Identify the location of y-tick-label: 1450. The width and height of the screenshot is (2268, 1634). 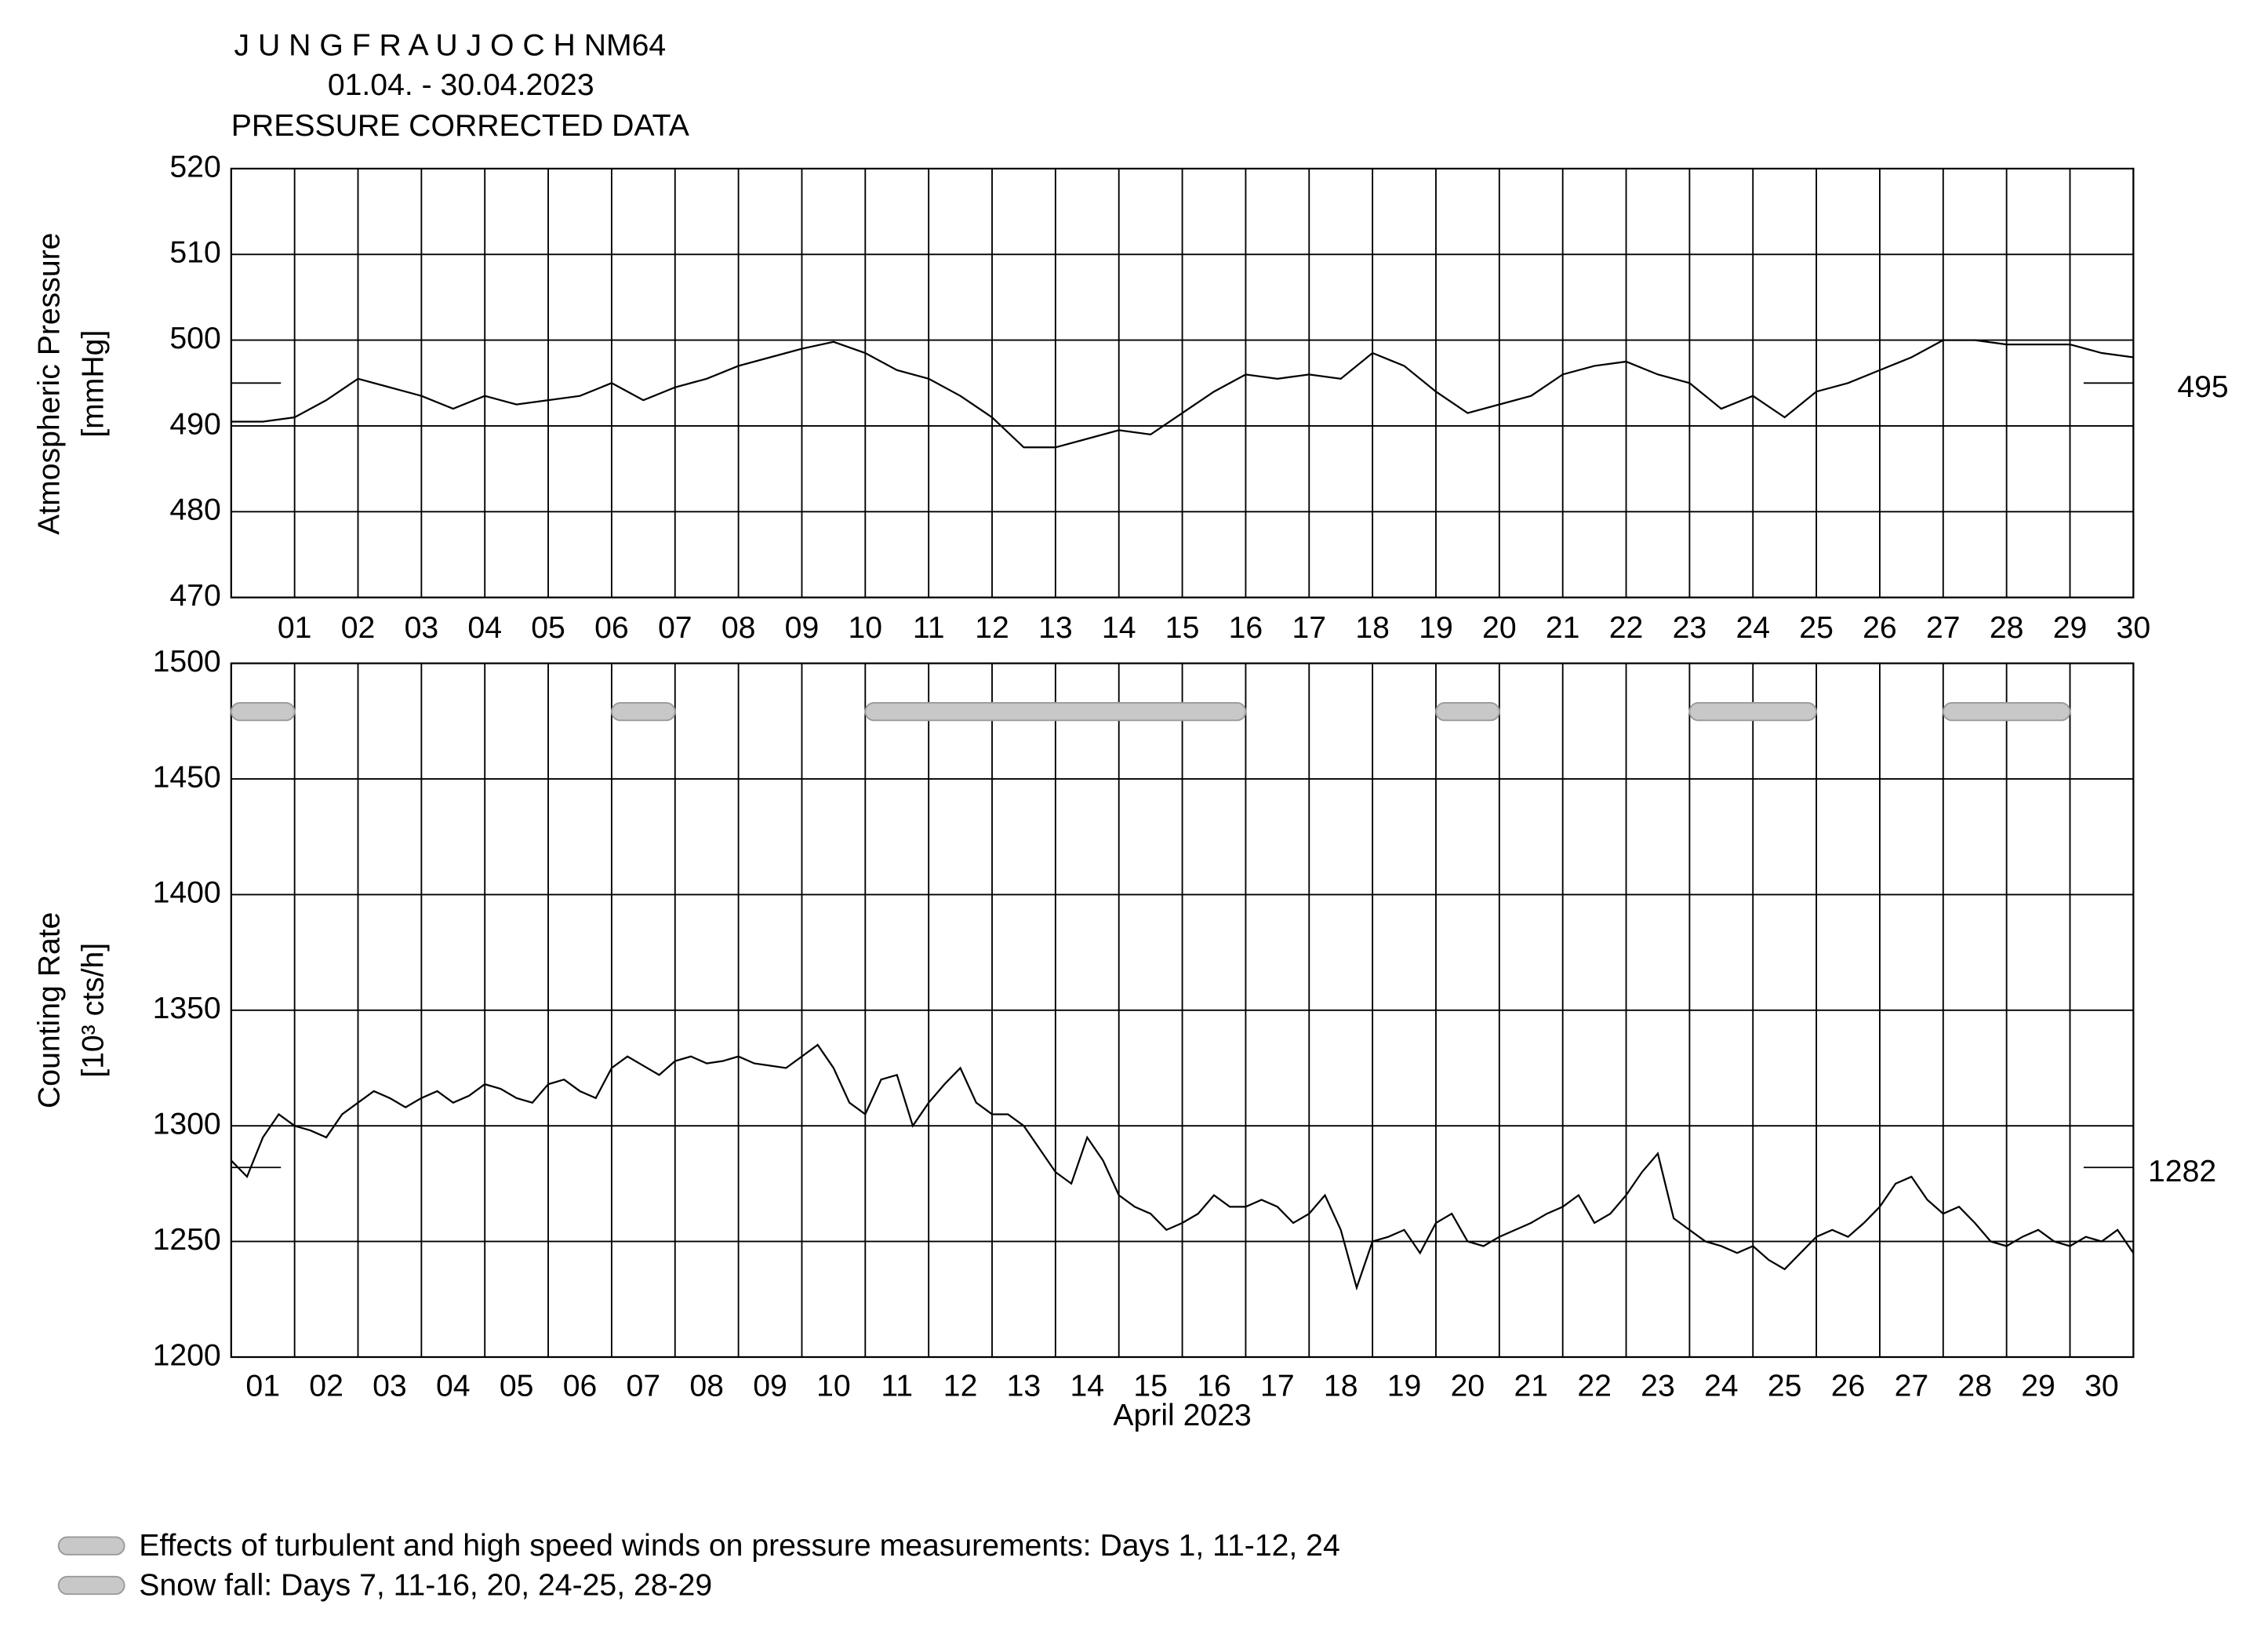
(187, 777).